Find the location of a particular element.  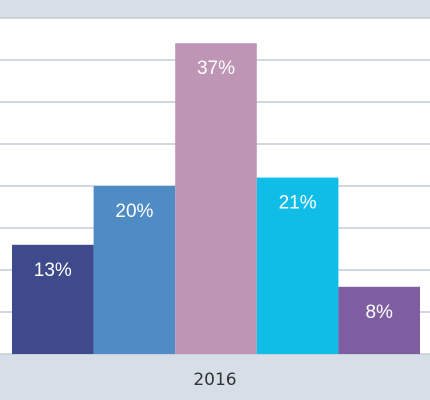

bottom-band is located at coordinates (215, 377).